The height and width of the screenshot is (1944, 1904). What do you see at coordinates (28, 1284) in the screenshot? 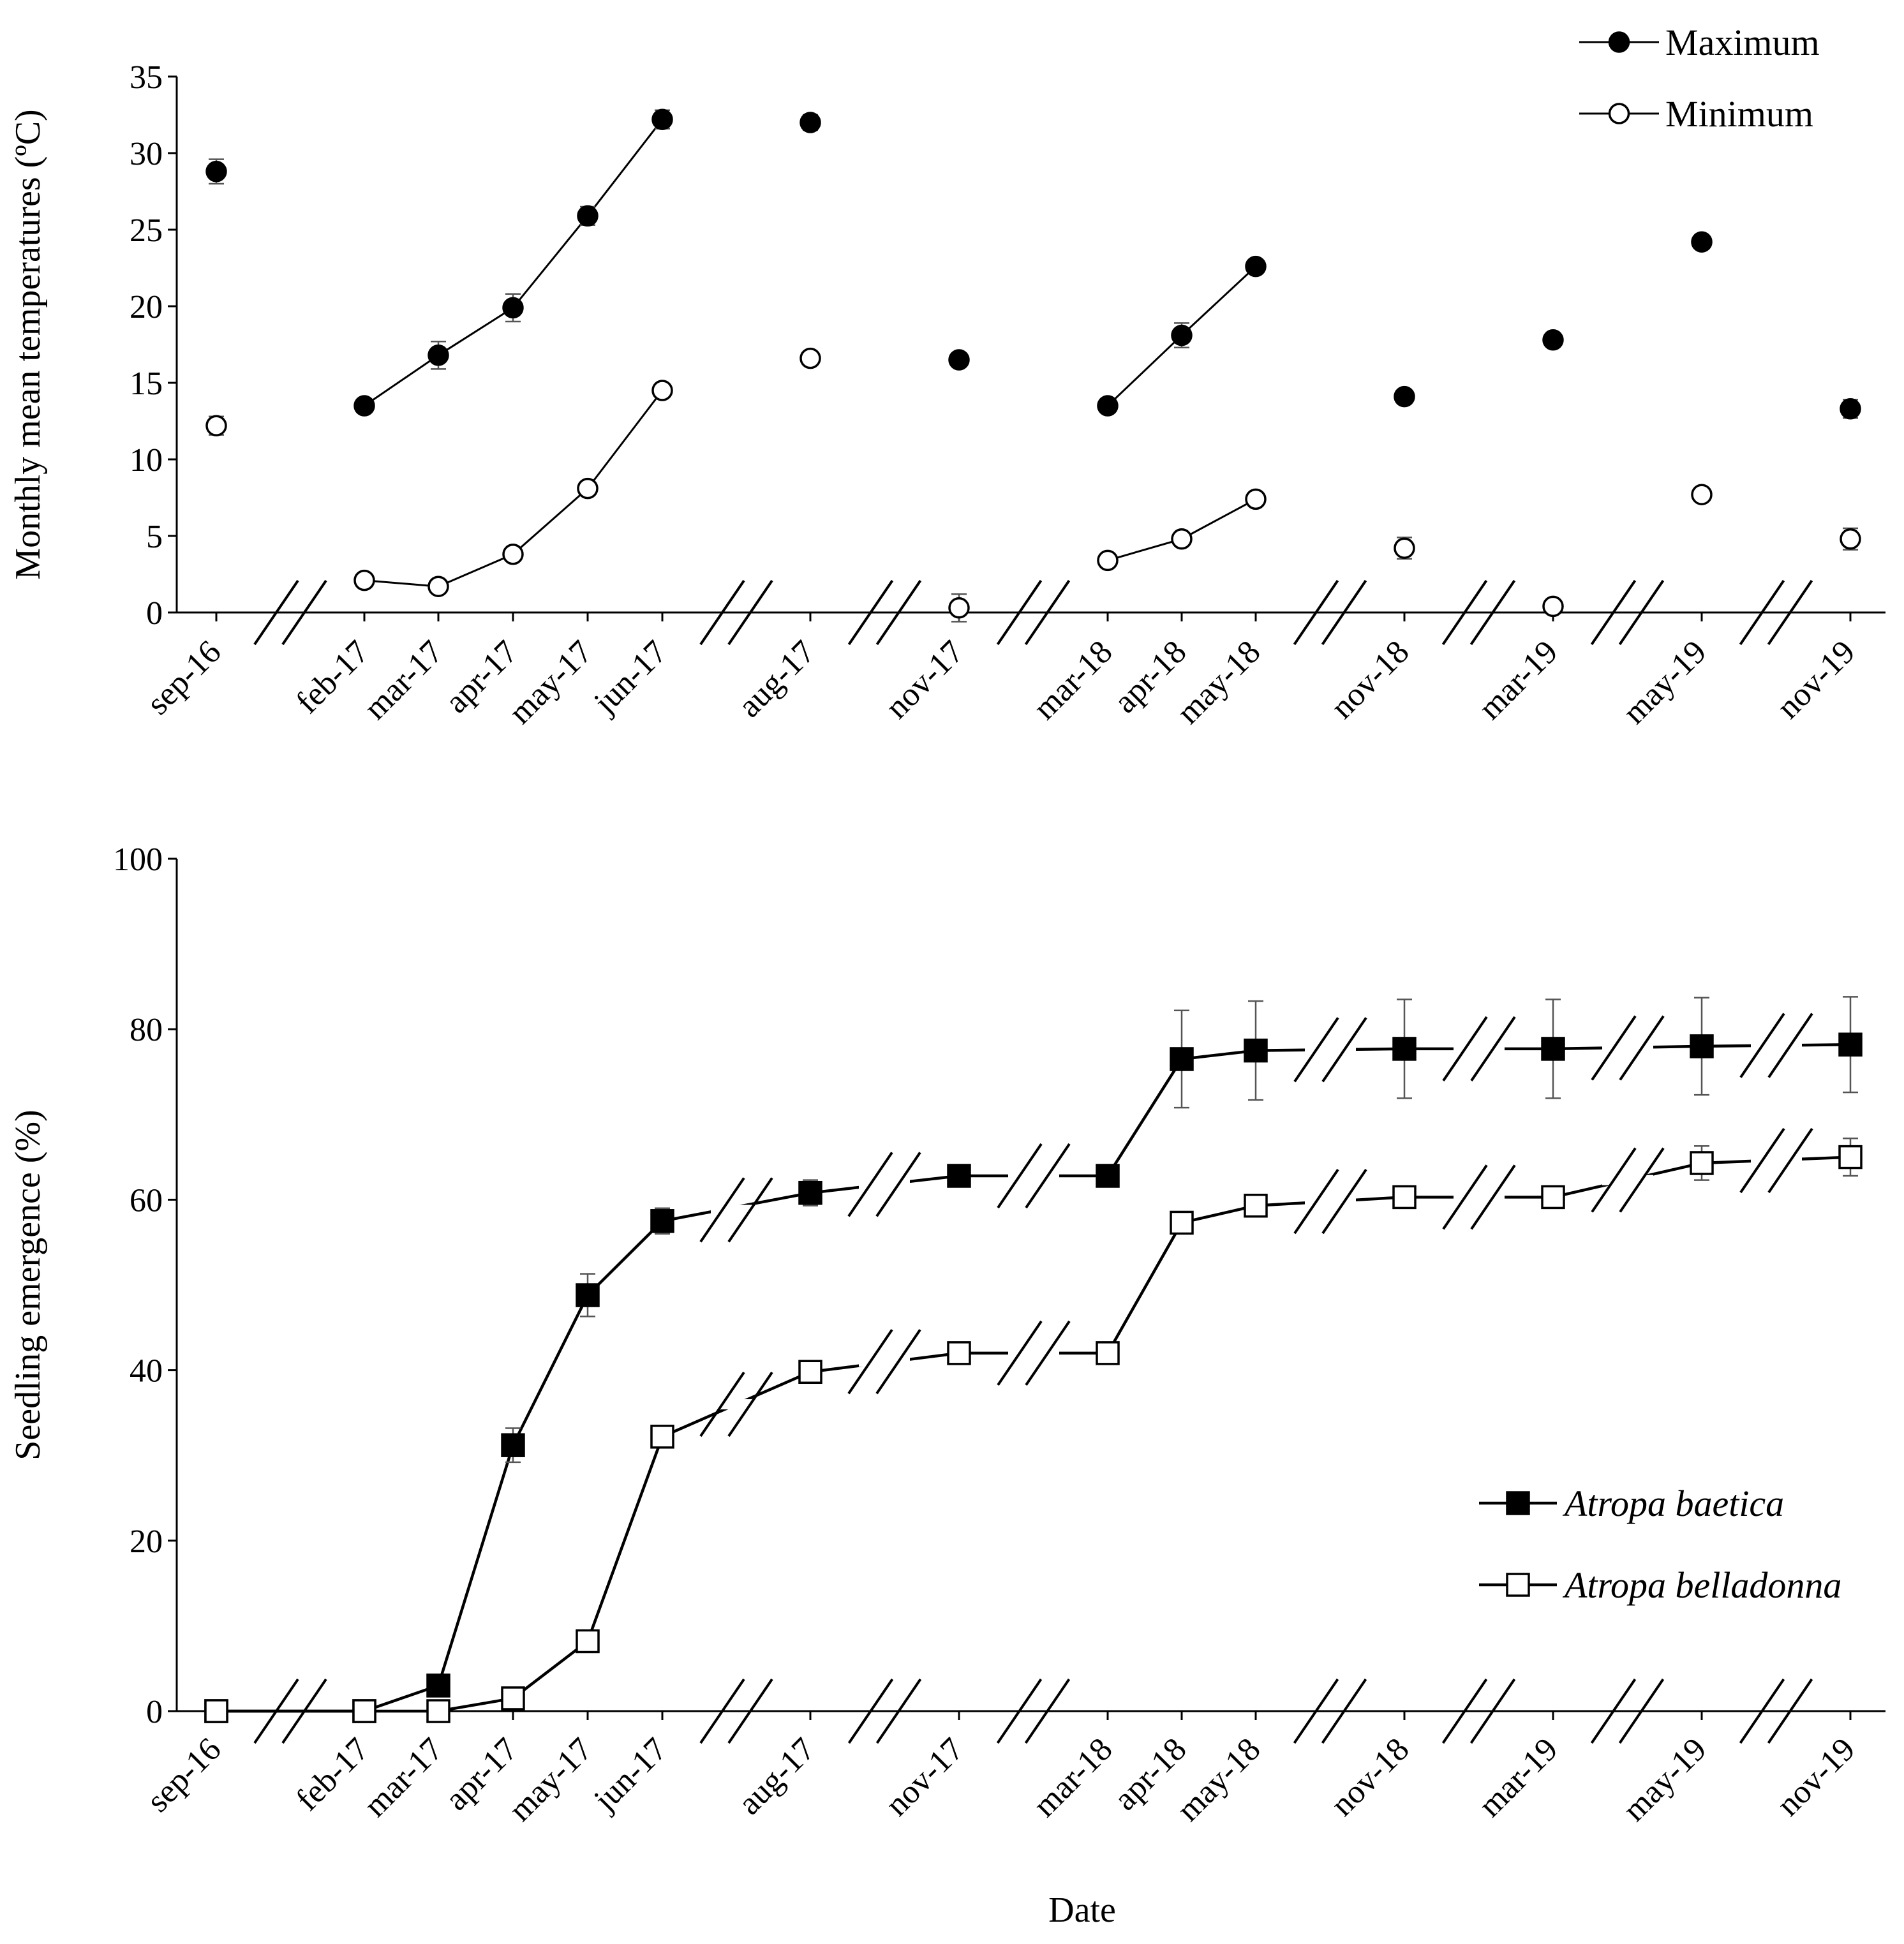
I see `y-axis-title: Seedling emergence (%)` at bounding box center [28, 1284].